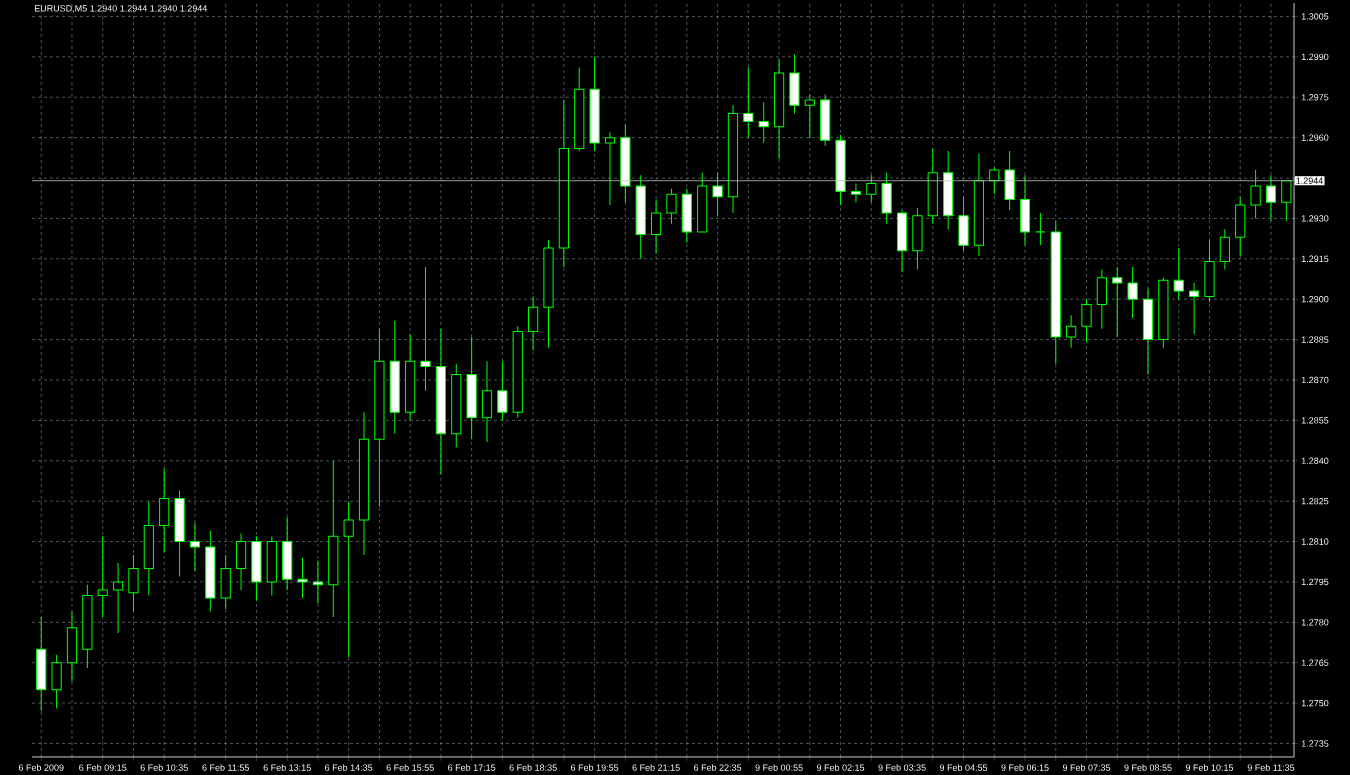  Describe the element at coordinates (1271, 767) in the screenshot. I see `x-tick-label: 9 Feb 11:35` at that location.